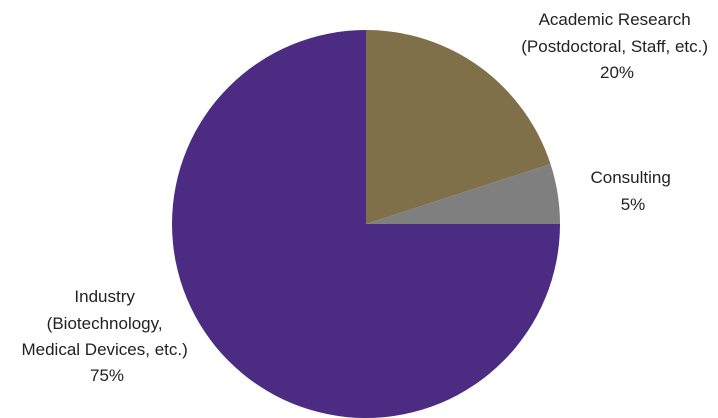  Describe the element at coordinates (463, 194) in the screenshot. I see `pie-slice-consulting` at that location.